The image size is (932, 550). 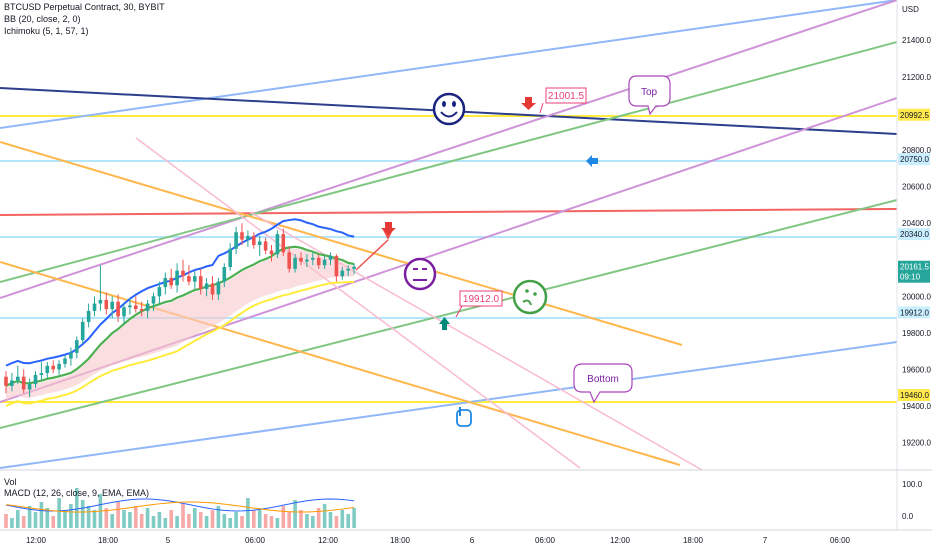 What do you see at coordinates (84, 7) in the screenshot?
I see `symbol-legend: BTCUSD Perpetual Contract, 30, BYBIT` at bounding box center [84, 7].